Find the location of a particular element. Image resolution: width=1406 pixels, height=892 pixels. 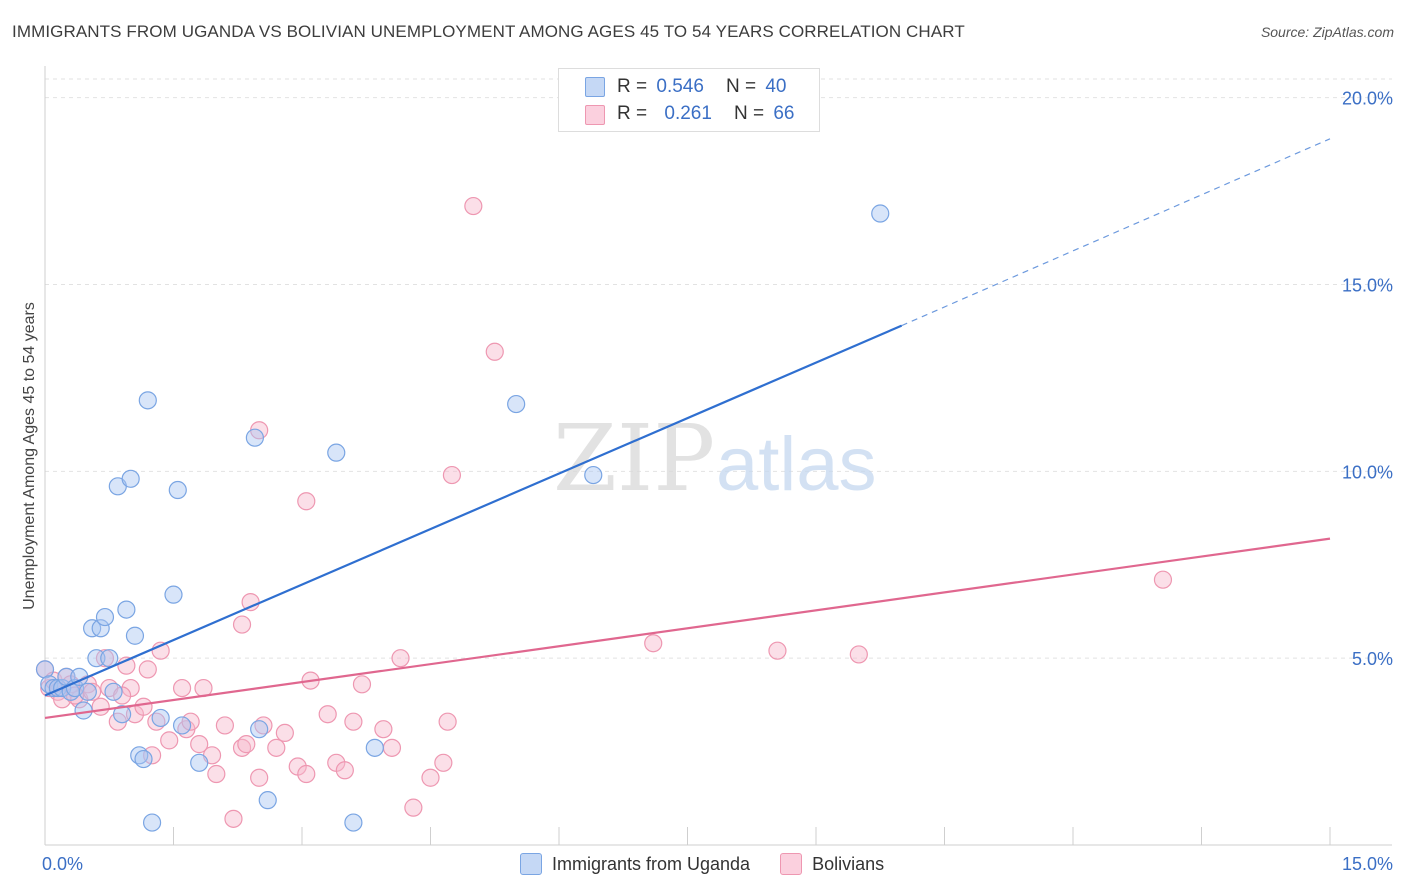

uganda-legend-label: Immigrants from Uganda is located at coordinates (651, 863).